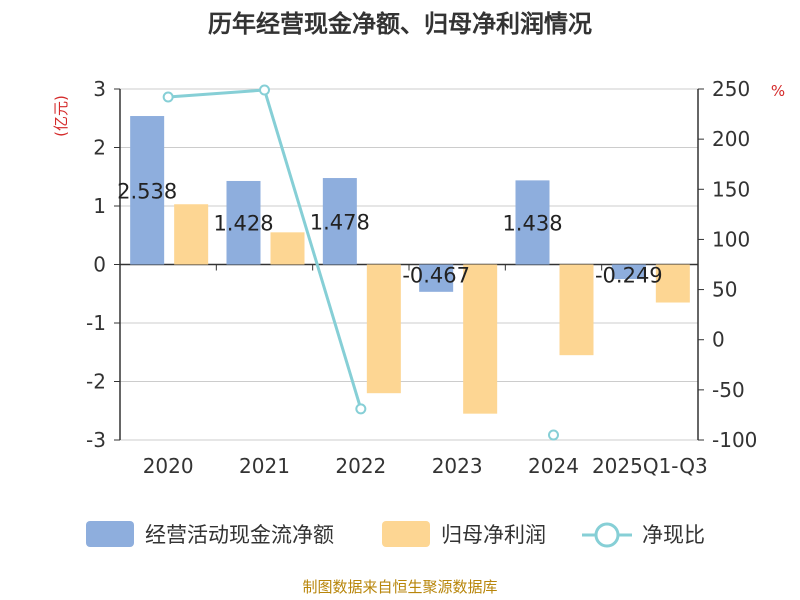 The image size is (800, 600). Describe the element at coordinates (239, 535) in the screenshot. I see `legend-label-cashflow: 经营活动现金流净额` at that location.